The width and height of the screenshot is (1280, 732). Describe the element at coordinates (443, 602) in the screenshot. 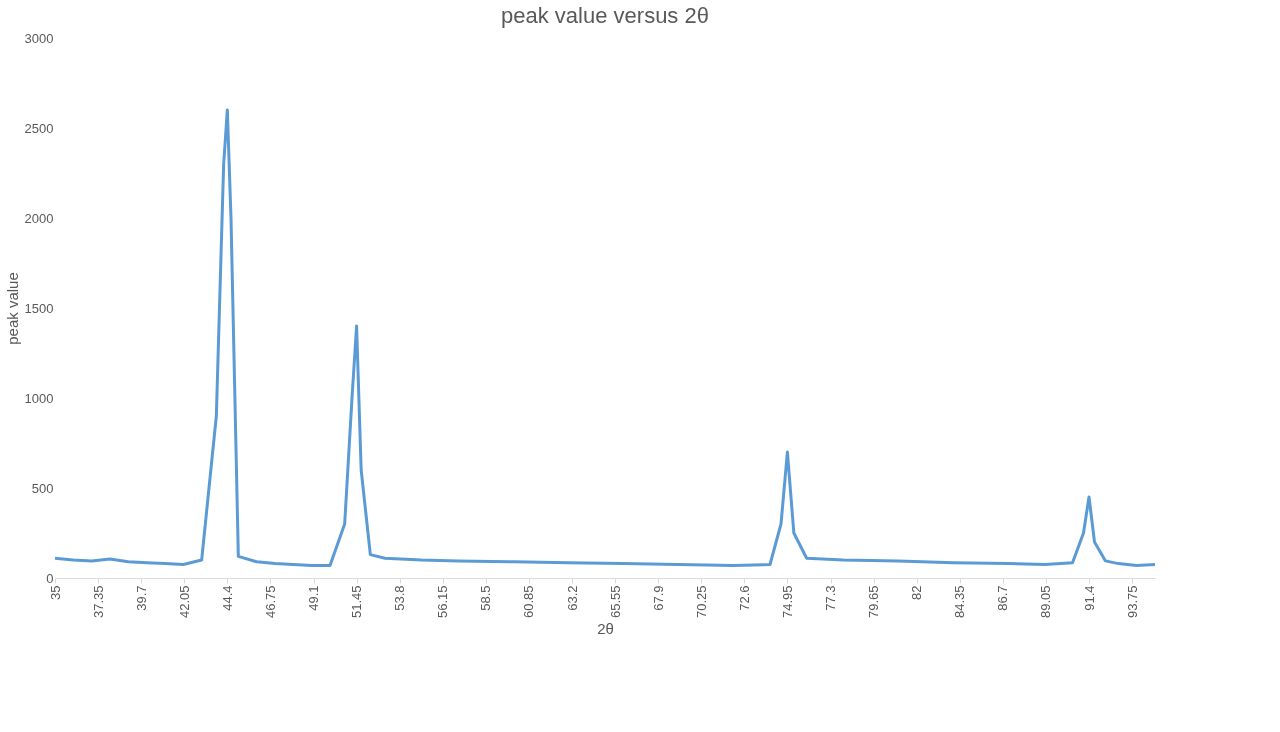

I see `x-tick-label: 56.15` at that location.